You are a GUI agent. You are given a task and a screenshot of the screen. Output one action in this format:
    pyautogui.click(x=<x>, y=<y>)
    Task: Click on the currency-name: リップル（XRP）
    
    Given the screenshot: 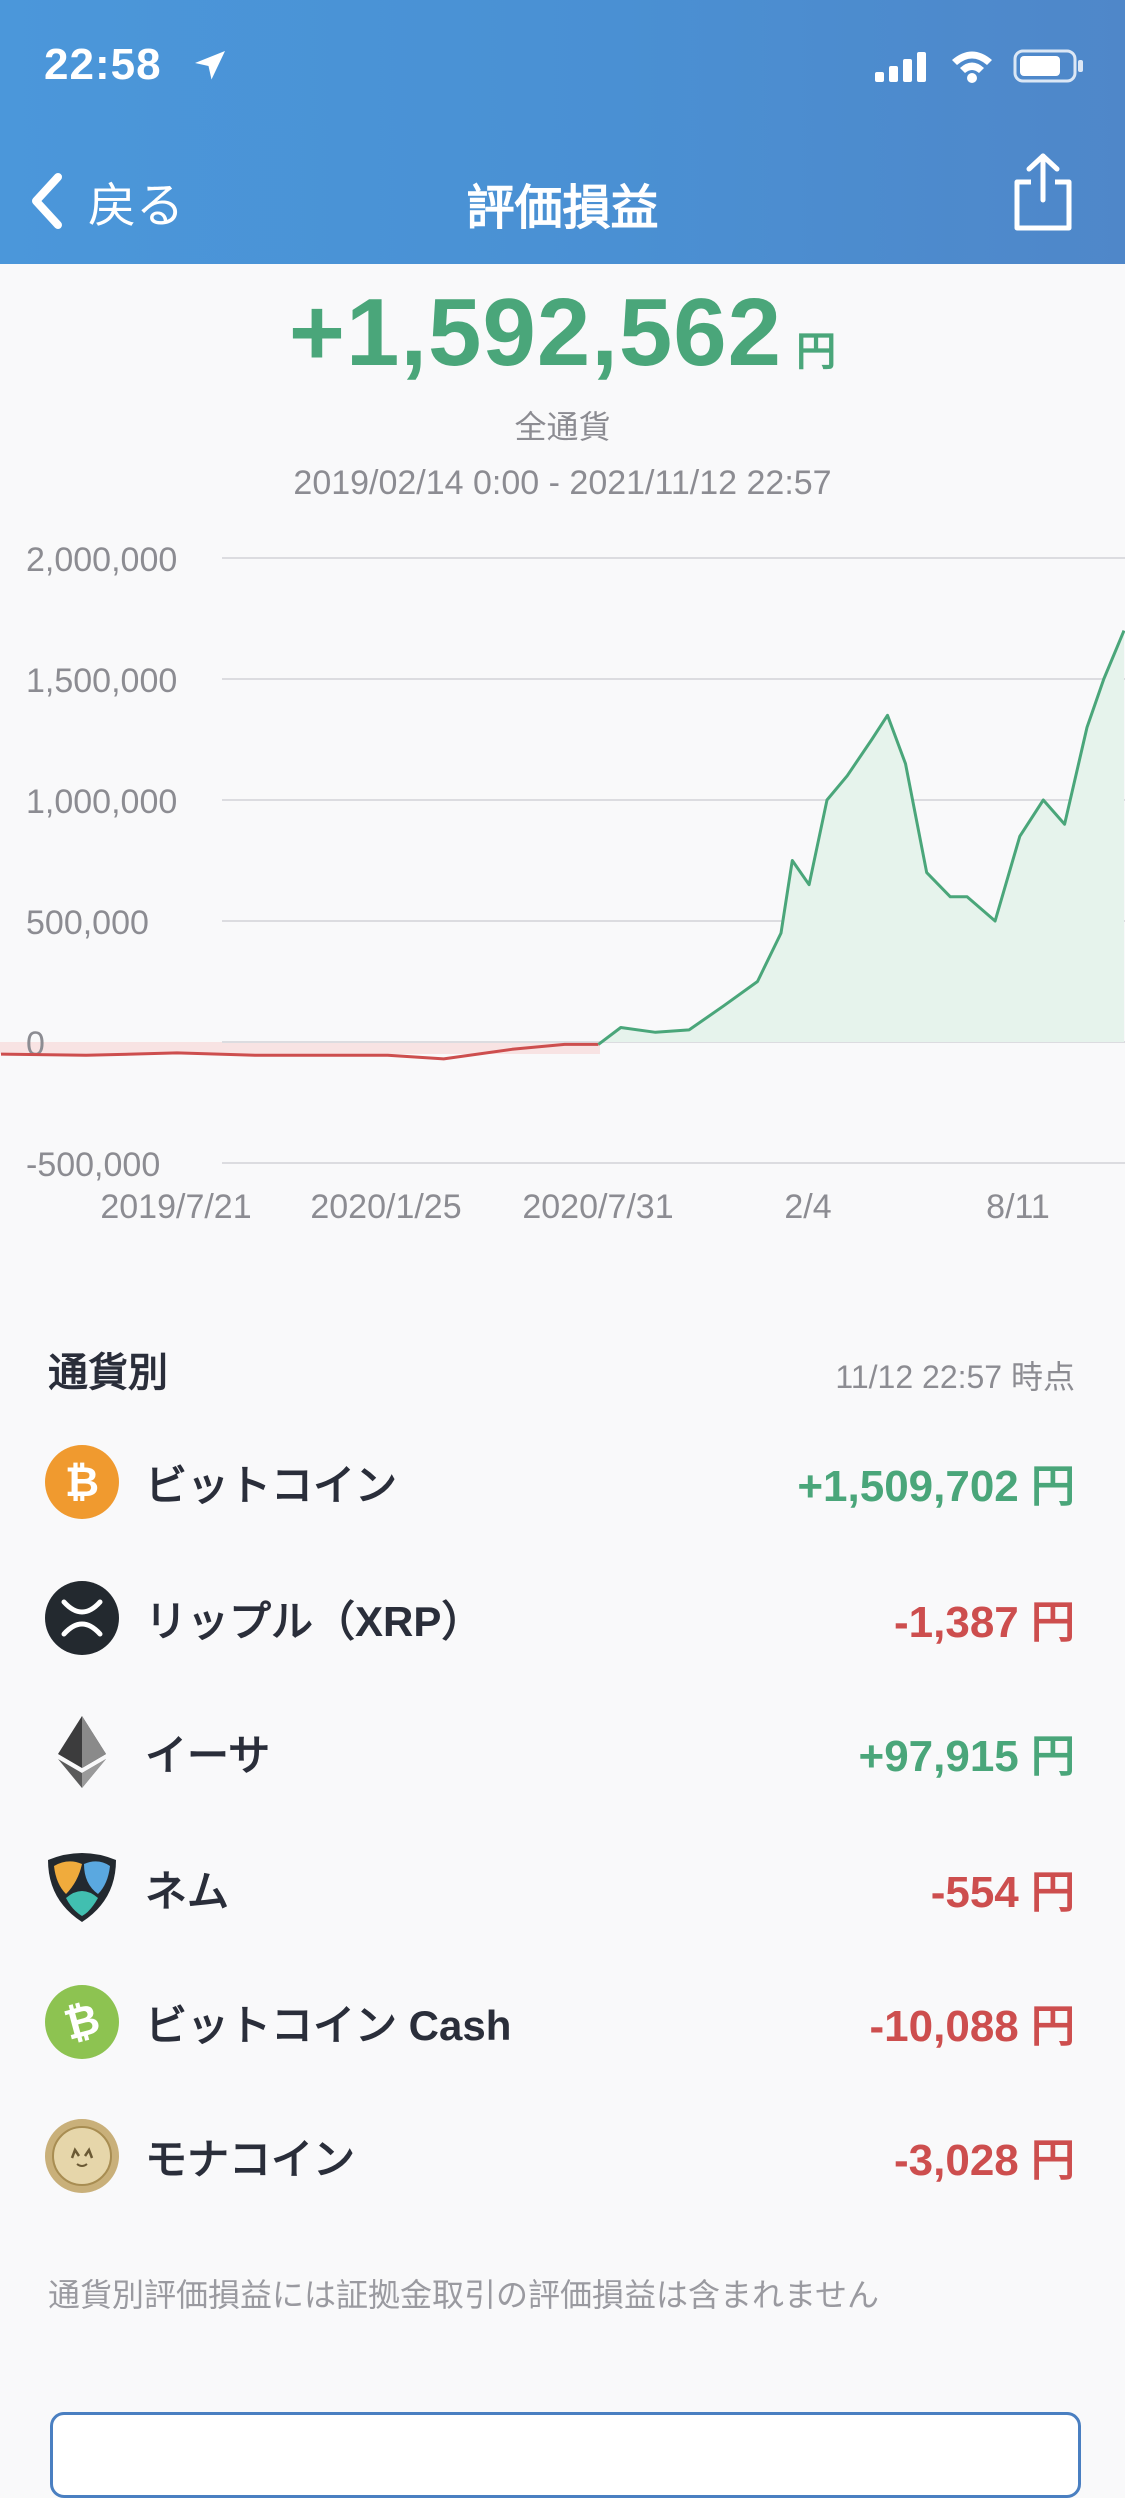 What is the action you would take?
    pyautogui.click(x=314, y=1621)
    